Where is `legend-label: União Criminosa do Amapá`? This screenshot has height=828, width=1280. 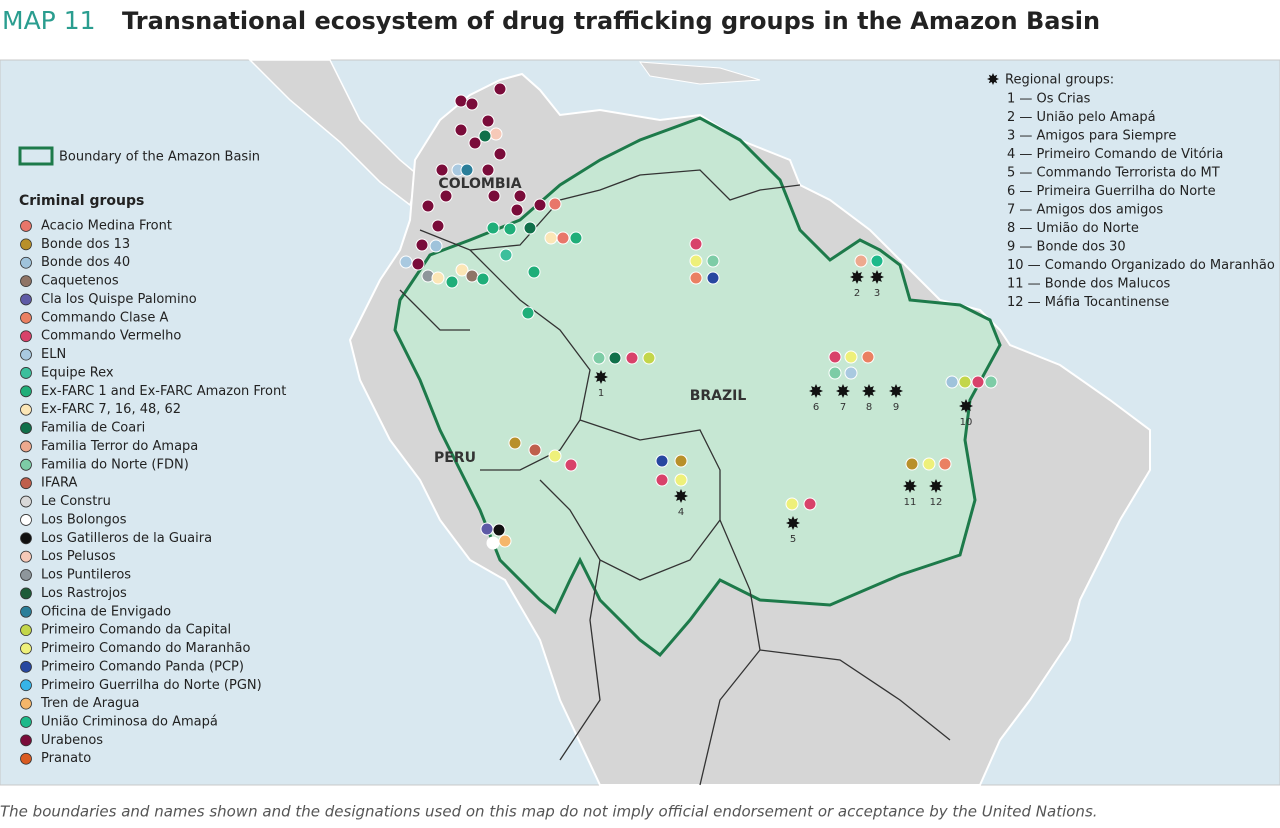 legend-label: União Criminosa do Amapá is located at coordinates (129, 721).